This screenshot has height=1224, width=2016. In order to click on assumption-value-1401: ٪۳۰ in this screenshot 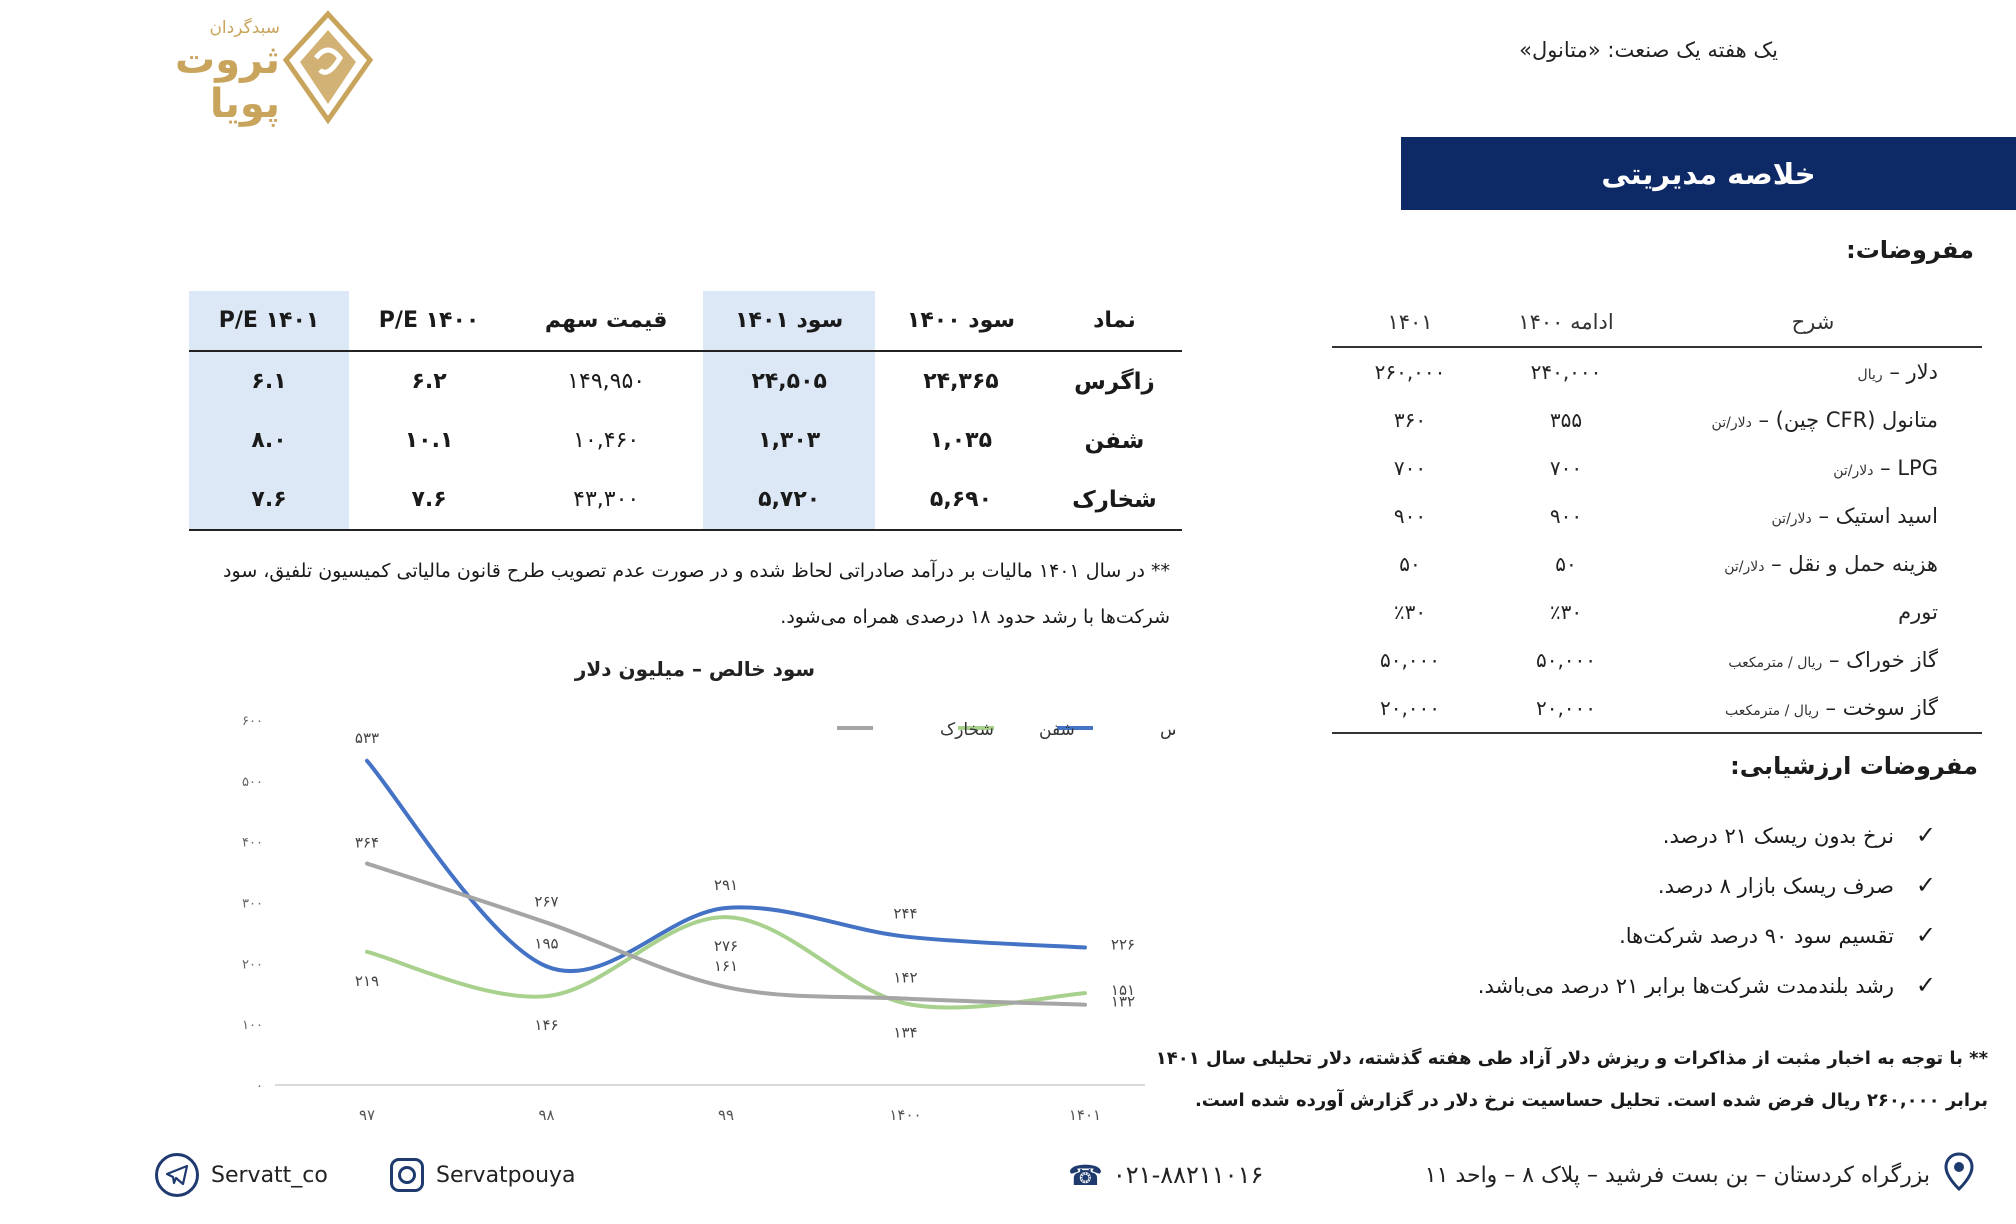, I will do `click(1410, 612)`.